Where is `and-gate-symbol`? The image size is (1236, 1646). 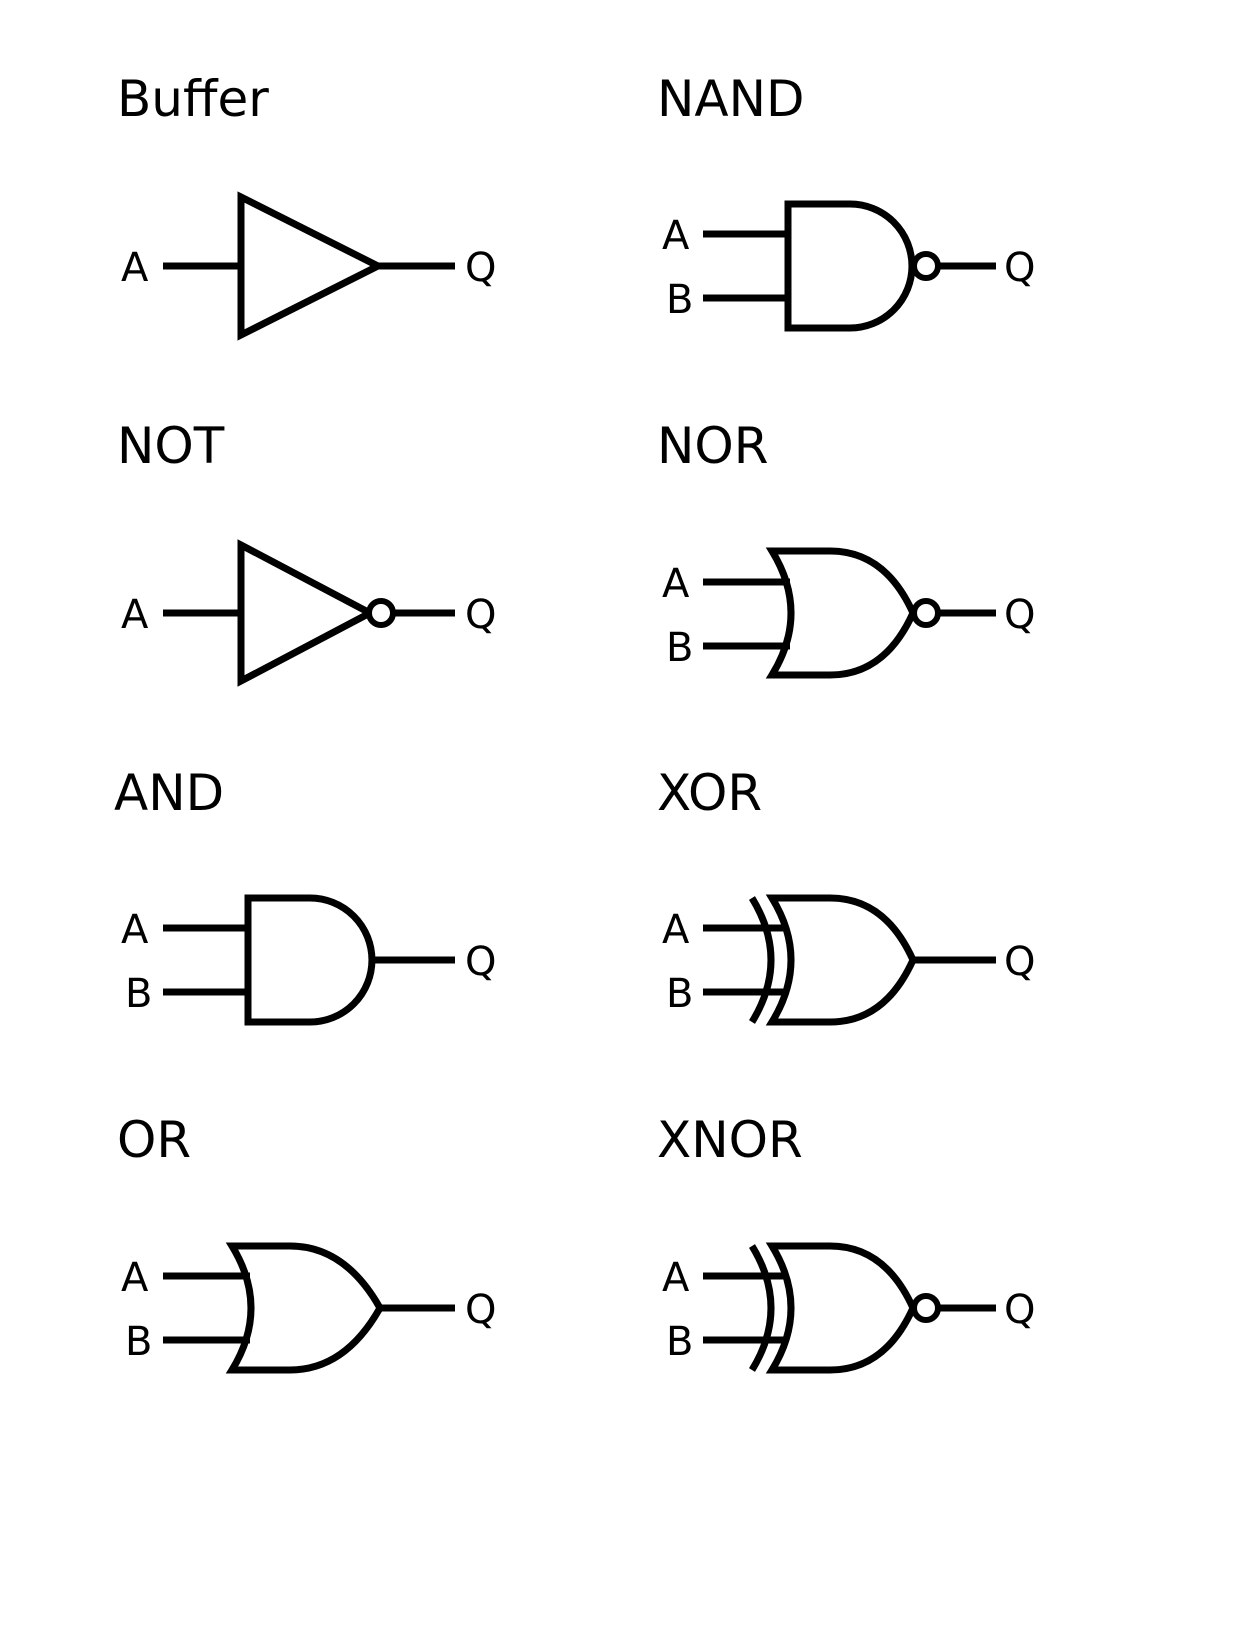
and-gate-symbol is located at coordinates (309, 960).